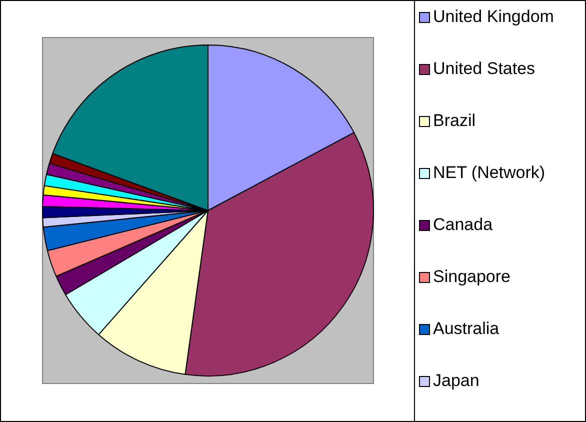 Image resolution: width=586 pixels, height=422 pixels. What do you see at coordinates (456, 381) in the screenshot?
I see `legend-label: Japan` at bounding box center [456, 381].